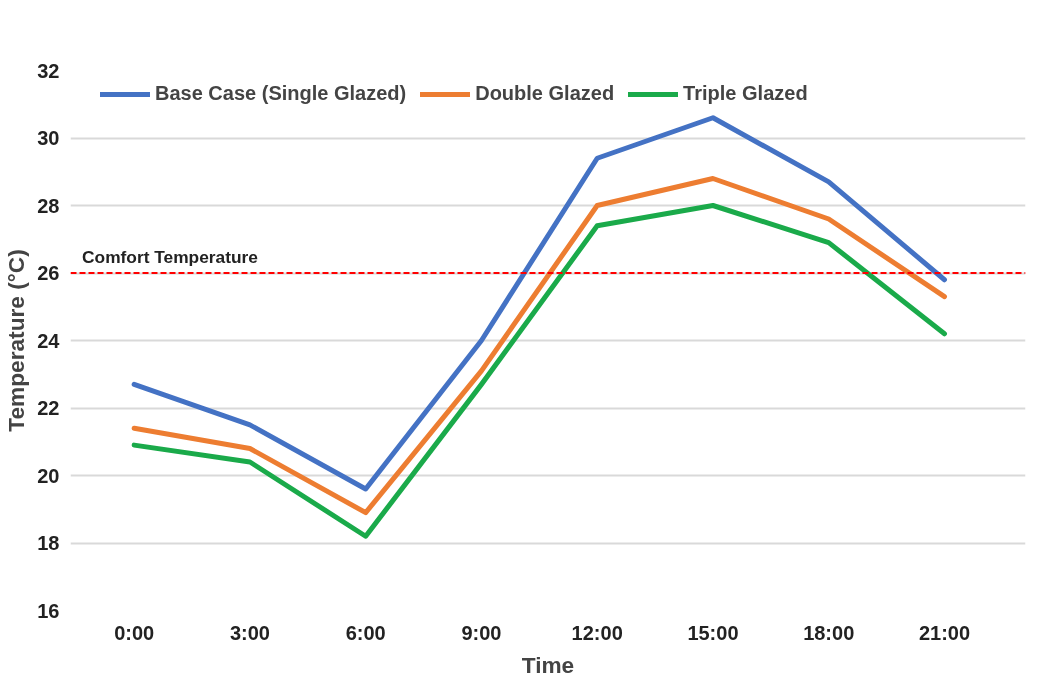 This screenshot has width=1044, height=696. I want to click on x-tick-label: 21:00, so click(944, 632).